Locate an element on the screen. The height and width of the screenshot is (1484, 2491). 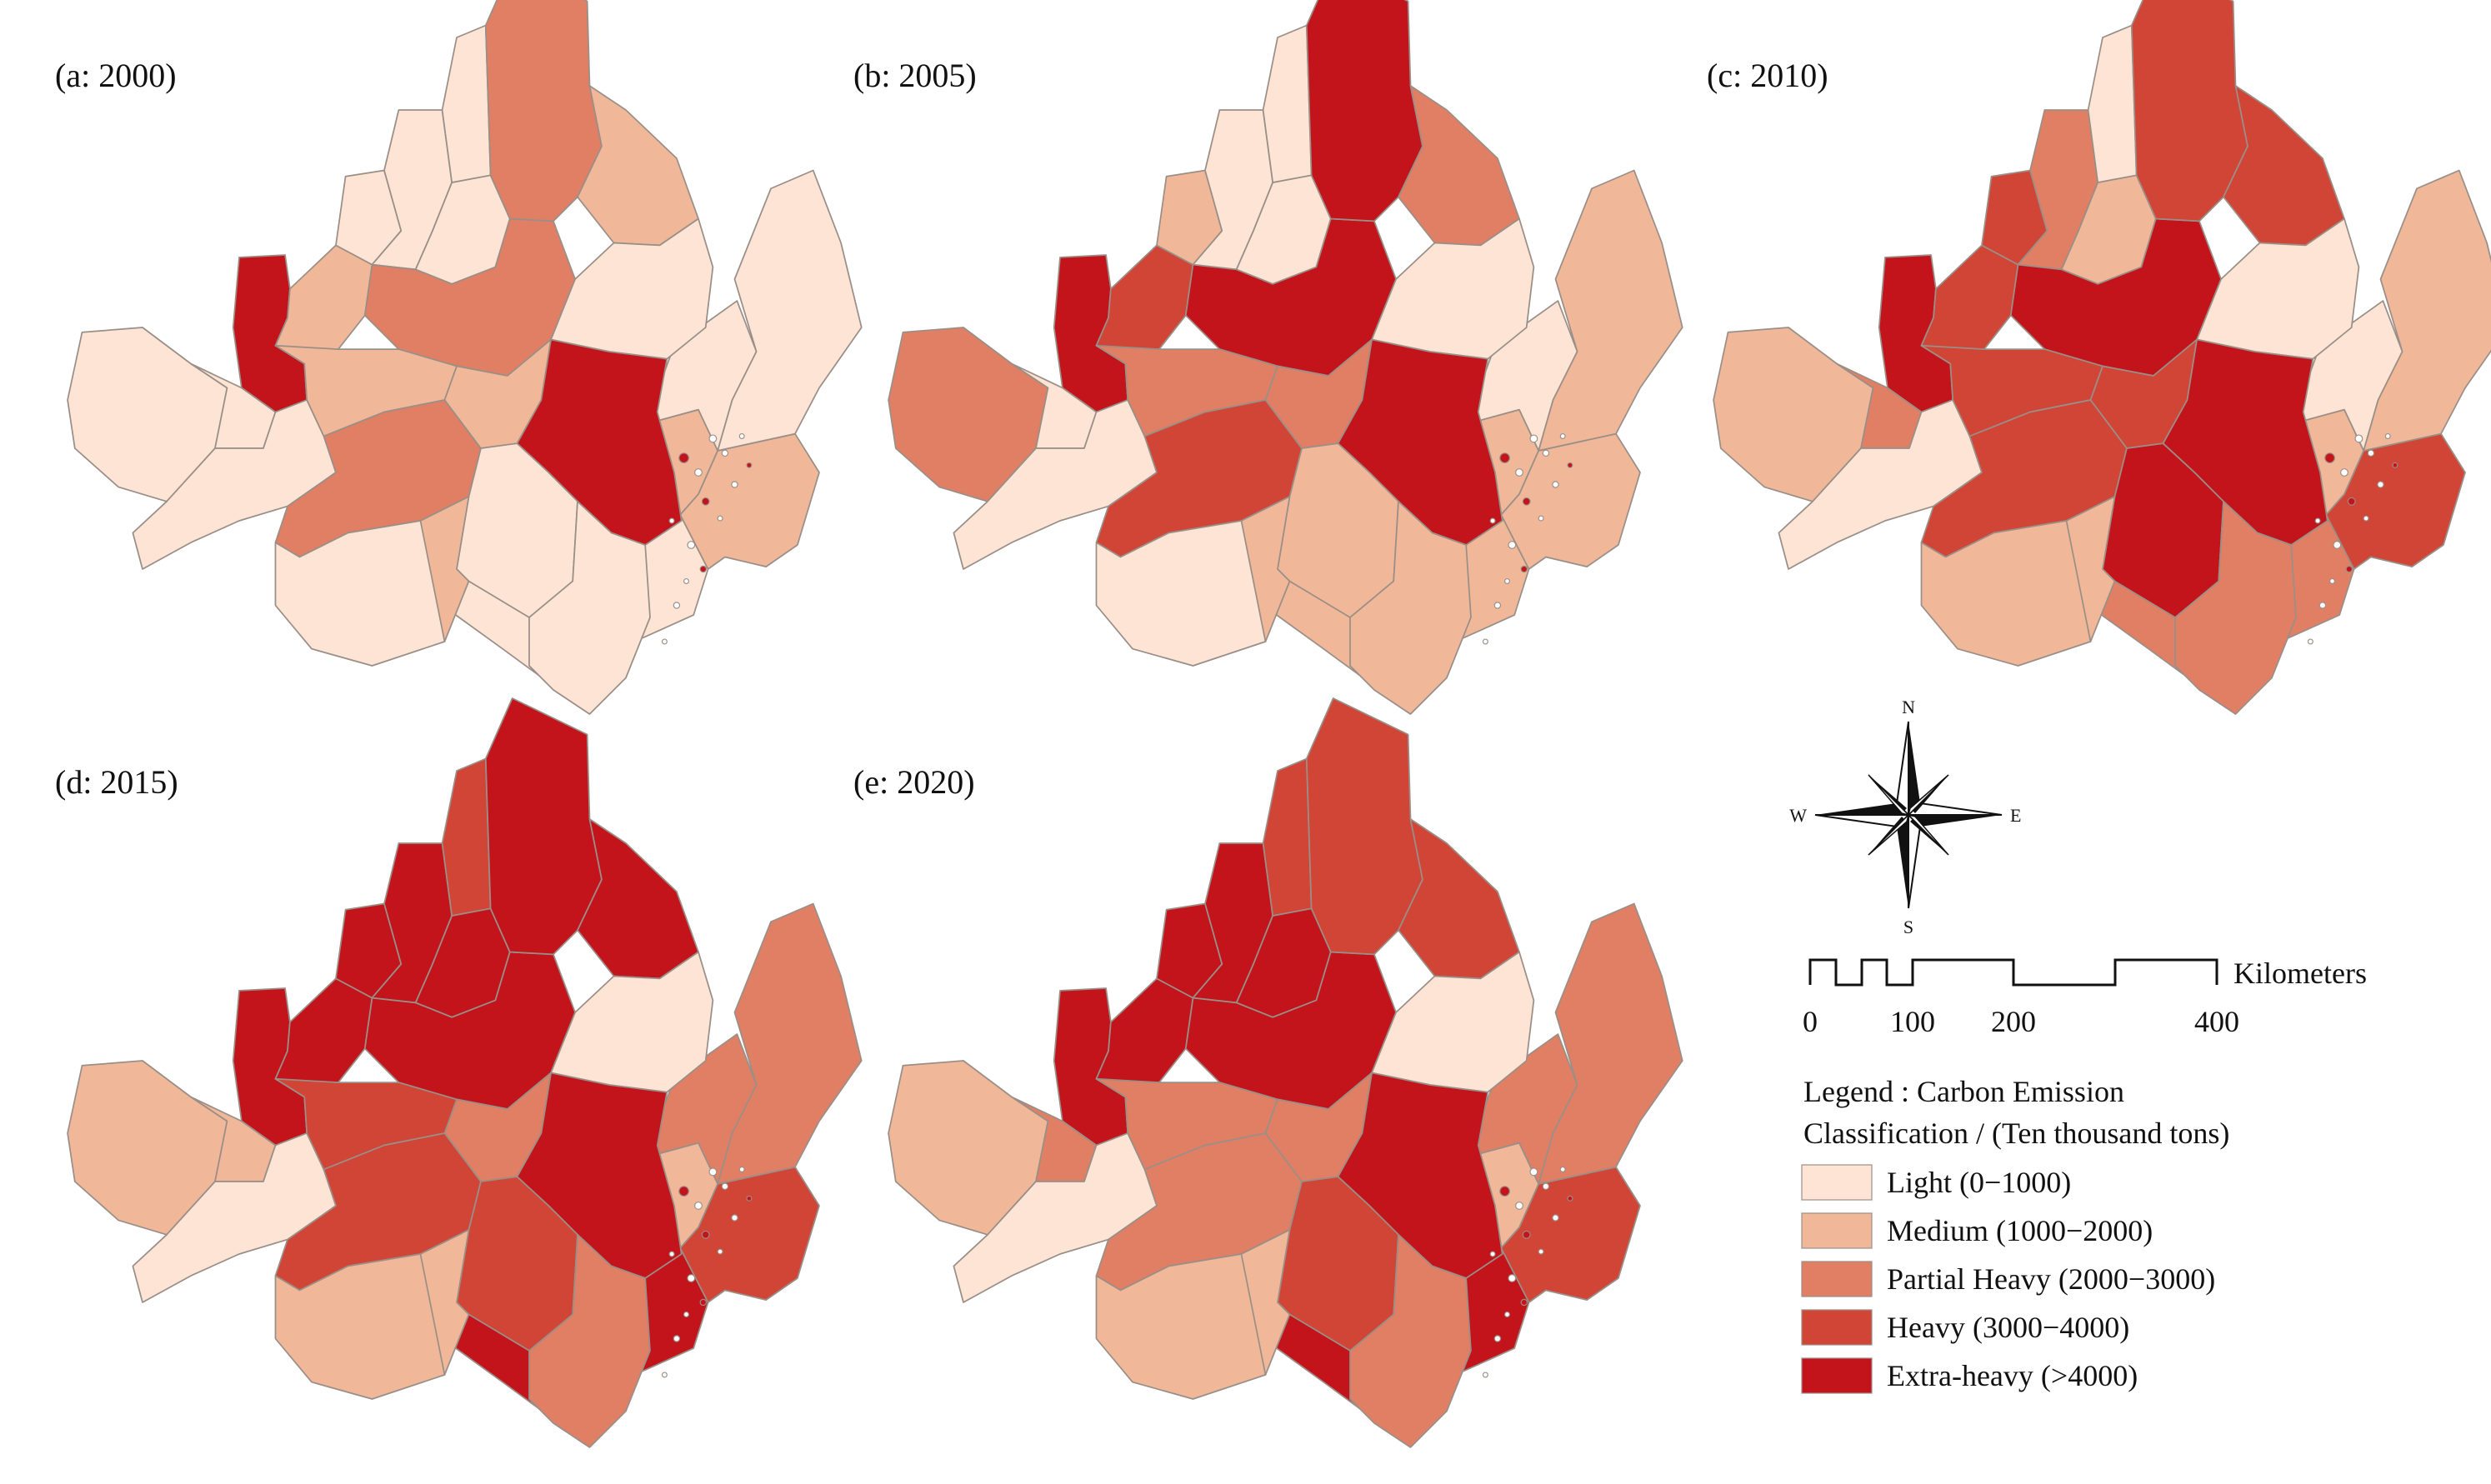
island-14-d is located at coordinates (686, 1314).